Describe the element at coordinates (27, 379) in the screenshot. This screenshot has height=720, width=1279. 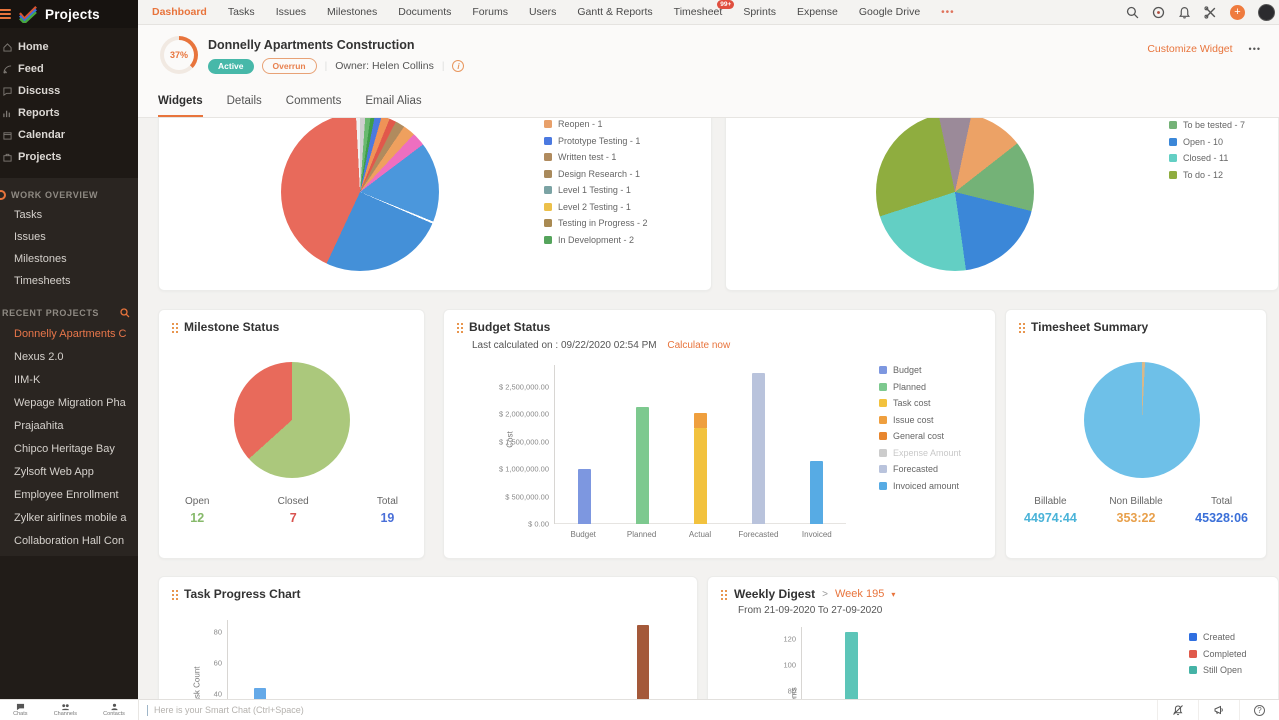
I see `project-item: IIM-K` at that location.